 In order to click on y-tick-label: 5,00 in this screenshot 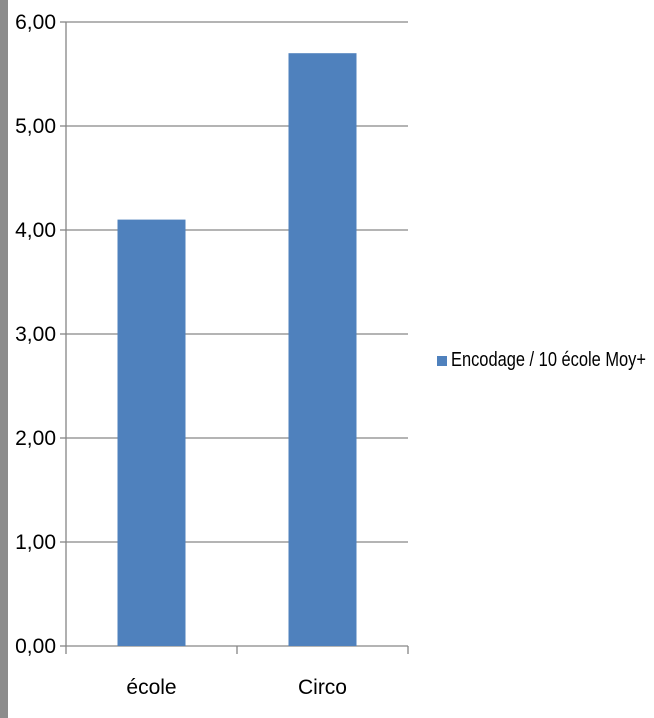, I will do `click(35, 126)`.